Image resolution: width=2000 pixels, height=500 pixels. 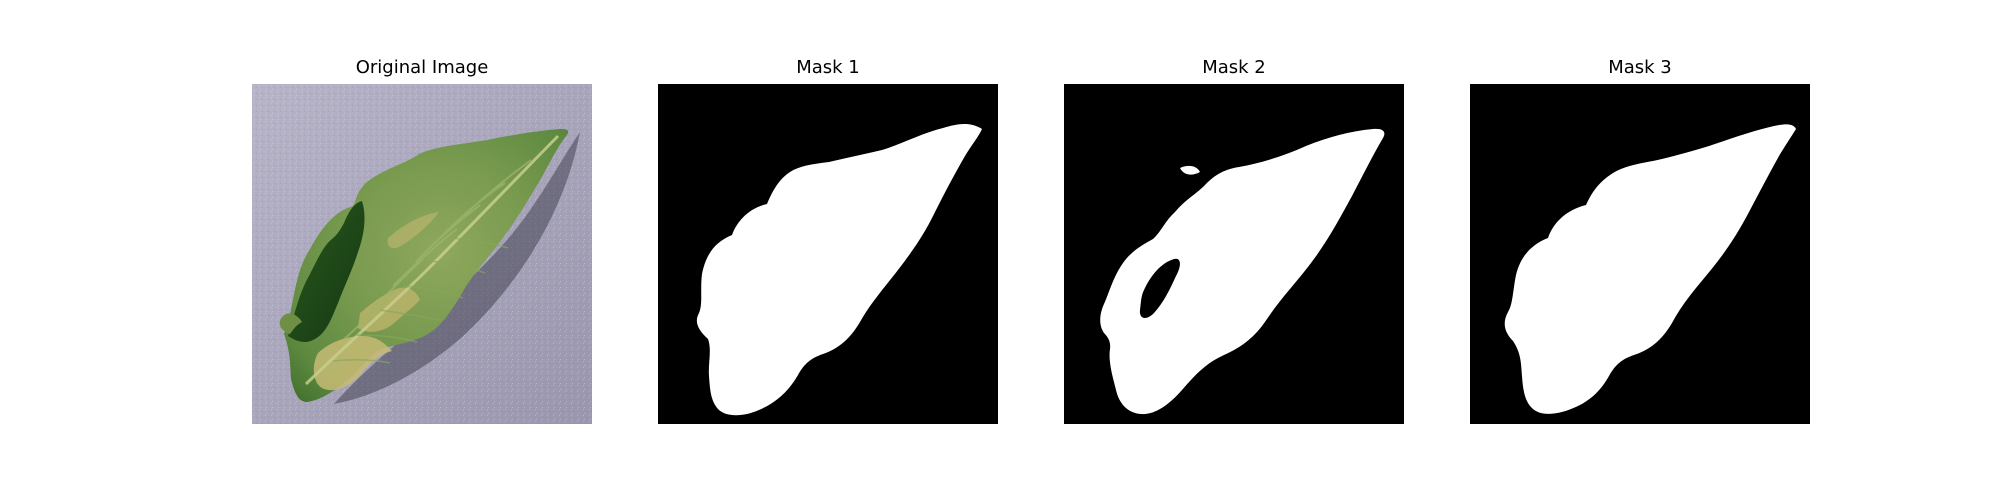 What do you see at coordinates (828, 254) in the screenshot?
I see `mask-1-image` at bounding box center [828, 254].